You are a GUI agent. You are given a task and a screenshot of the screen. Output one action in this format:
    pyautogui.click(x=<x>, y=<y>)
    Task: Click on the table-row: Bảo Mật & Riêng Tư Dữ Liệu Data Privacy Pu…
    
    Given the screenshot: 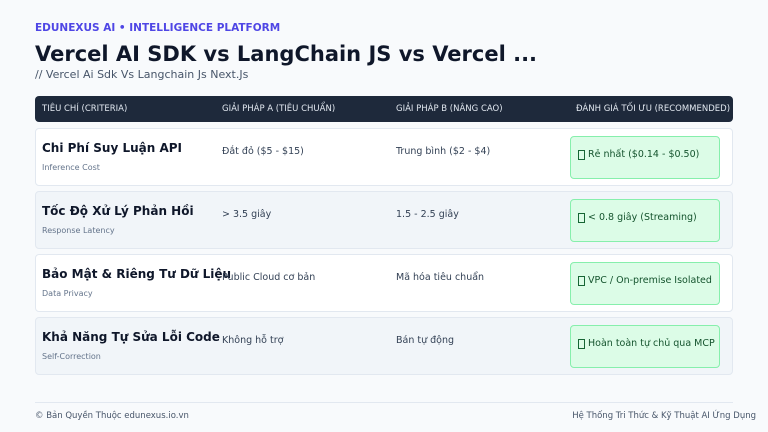 What is the action you would take?
    pyautogui.click(x=384, y=283)
    